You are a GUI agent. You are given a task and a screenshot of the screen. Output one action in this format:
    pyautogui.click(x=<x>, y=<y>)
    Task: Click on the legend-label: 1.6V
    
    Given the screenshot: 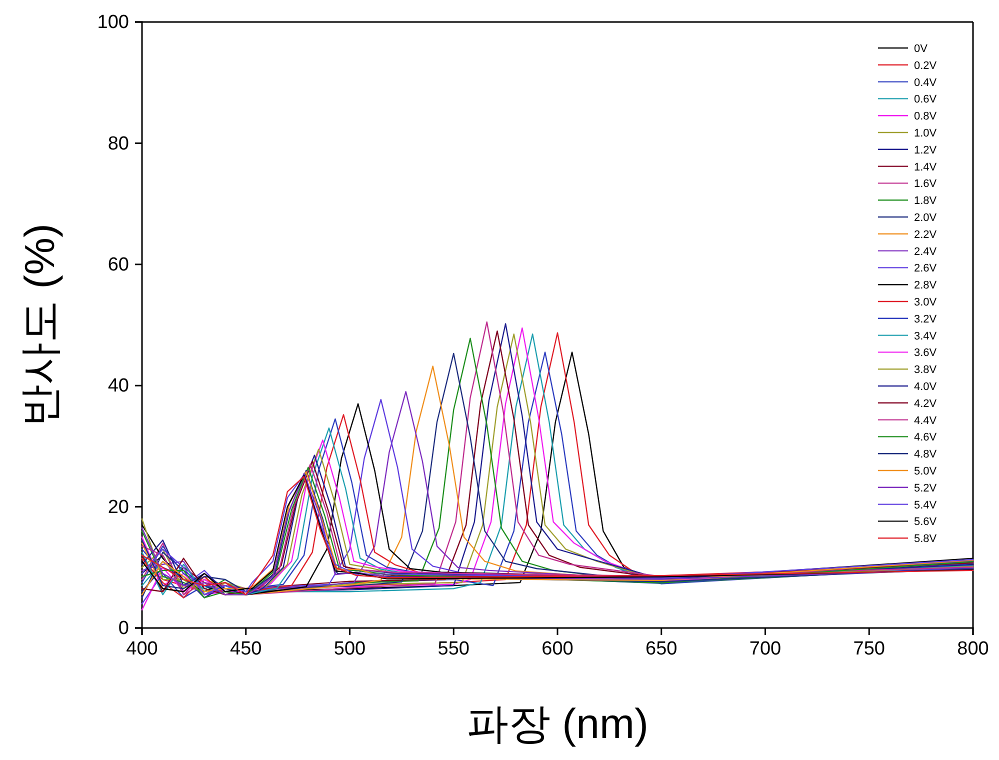 What is the action you would take?
    pyautogui.click(x=926, y=184)
    